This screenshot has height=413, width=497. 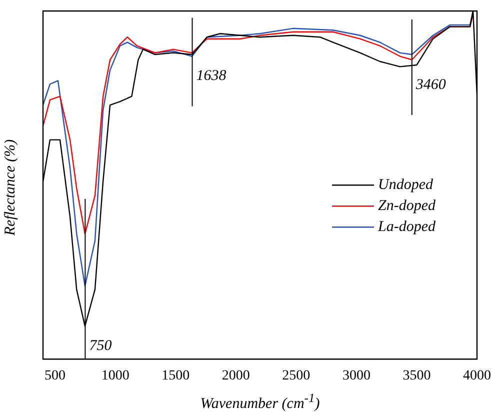 I want to click on x-axis-title: Wavenumber (cm$^{-1}$), so click(x=260, y=402).